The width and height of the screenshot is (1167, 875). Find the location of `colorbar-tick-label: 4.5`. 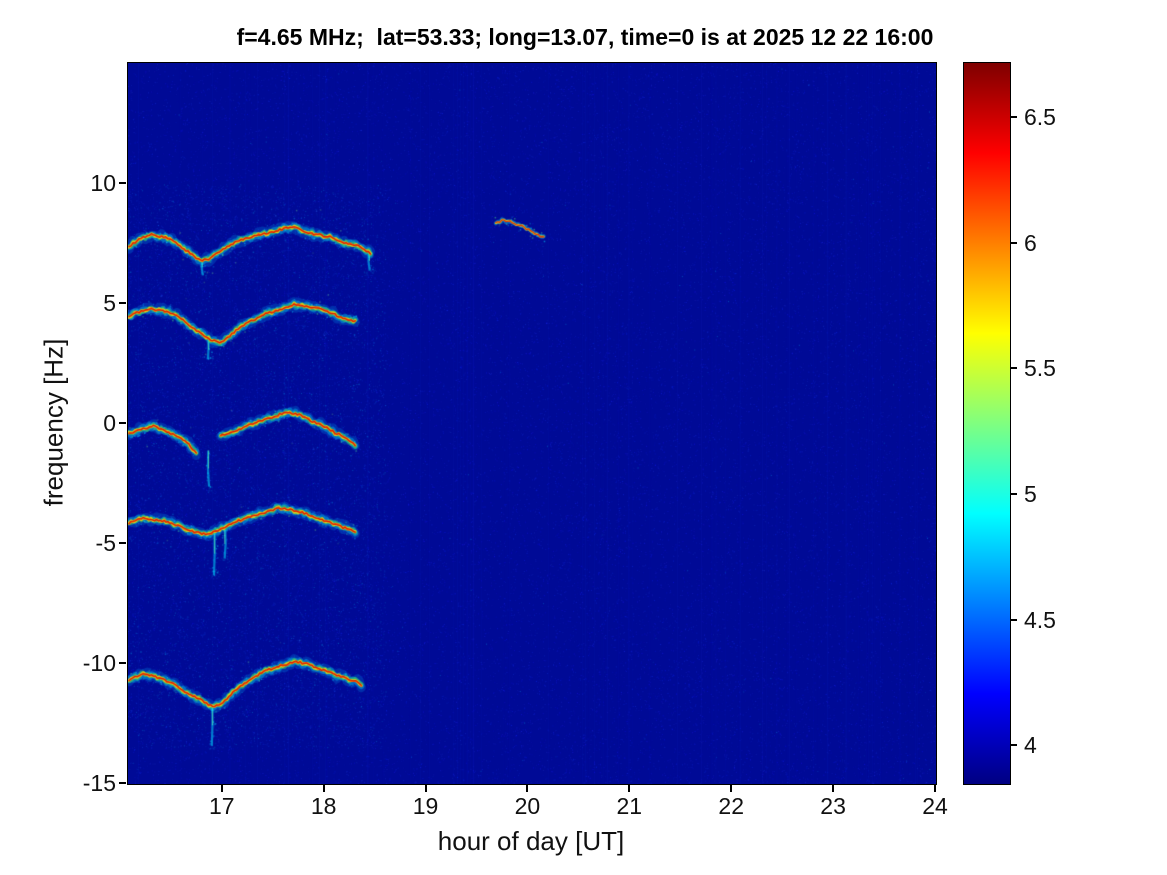

colorbar-tick-label: 4.5 is located at coordinates (1040, 619).